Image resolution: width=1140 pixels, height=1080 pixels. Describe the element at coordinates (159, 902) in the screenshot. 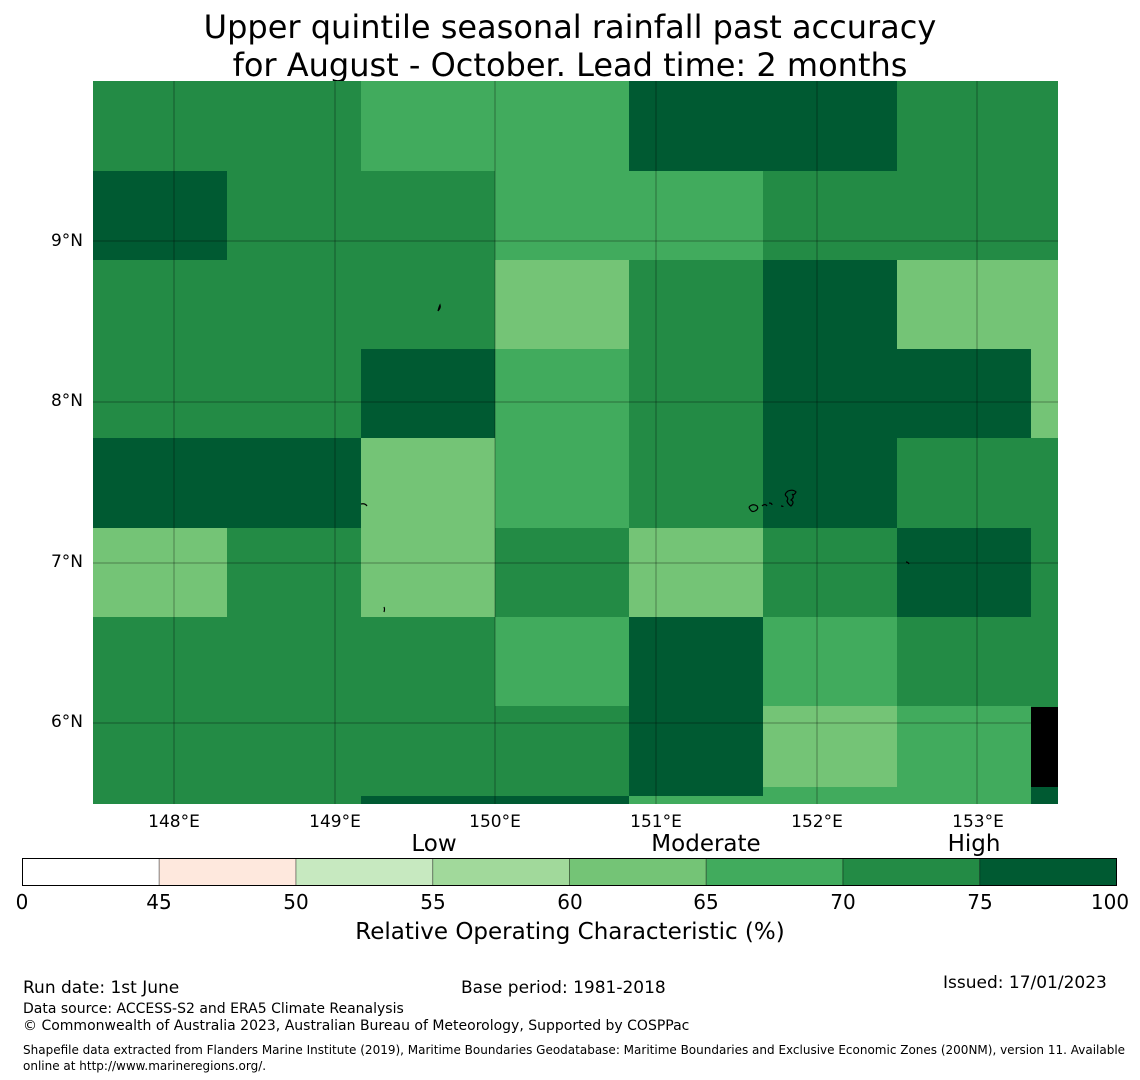

I see `colorbar-tick-45: 45` at that location.